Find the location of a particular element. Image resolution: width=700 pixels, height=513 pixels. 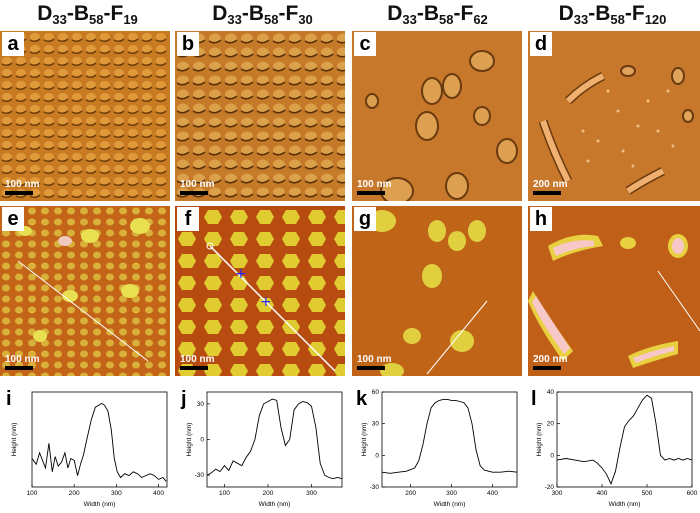

y-tick-label: 60 is located at coordinates (376, 392).